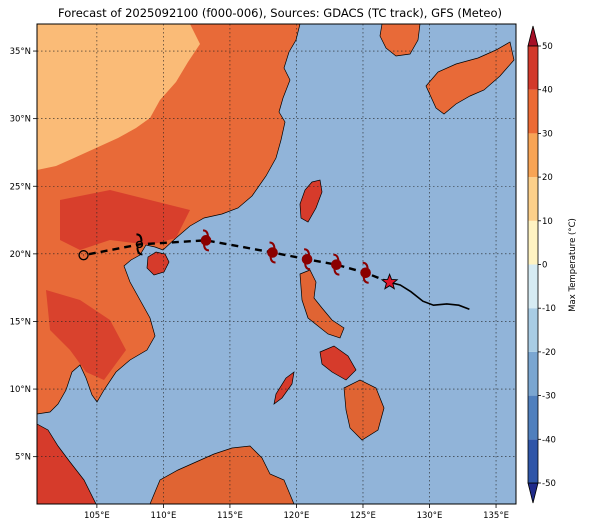 This screenshot has height=528, width=591. Describe the element at coordinates (549, 309) in the screenshot. I see `colorbar-tick-label: -10` at that location.